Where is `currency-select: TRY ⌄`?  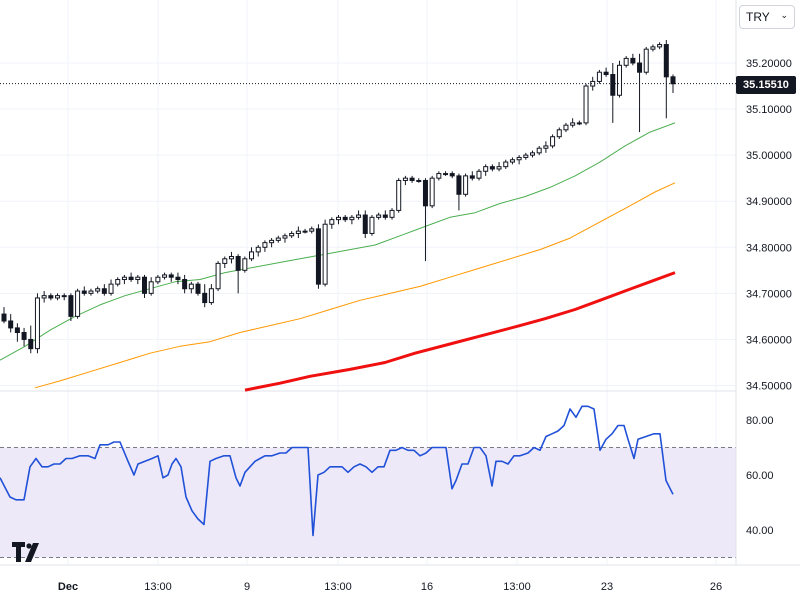
currency-select: TRY ⌄ is located at coordinates (767, 17).